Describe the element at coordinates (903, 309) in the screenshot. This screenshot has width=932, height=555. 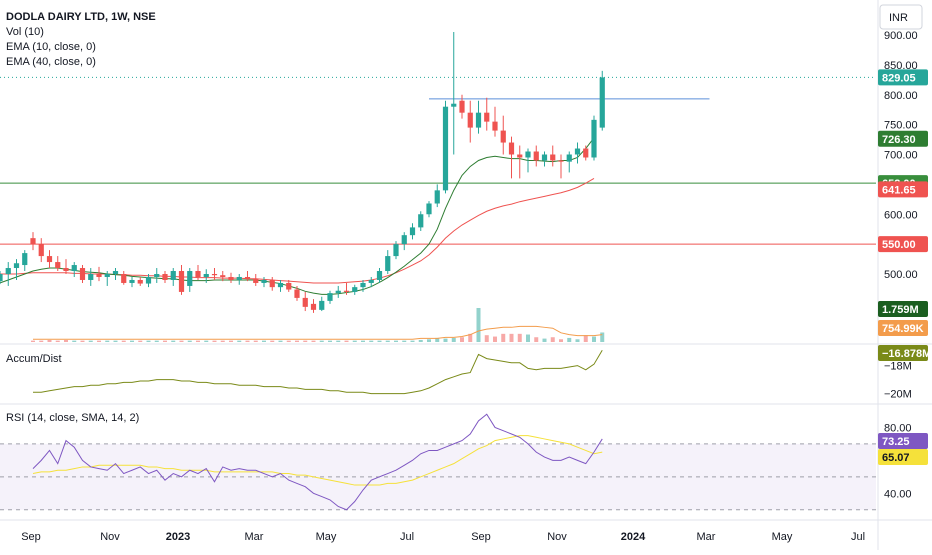
I see `volume-tag-0-bg` at that location.